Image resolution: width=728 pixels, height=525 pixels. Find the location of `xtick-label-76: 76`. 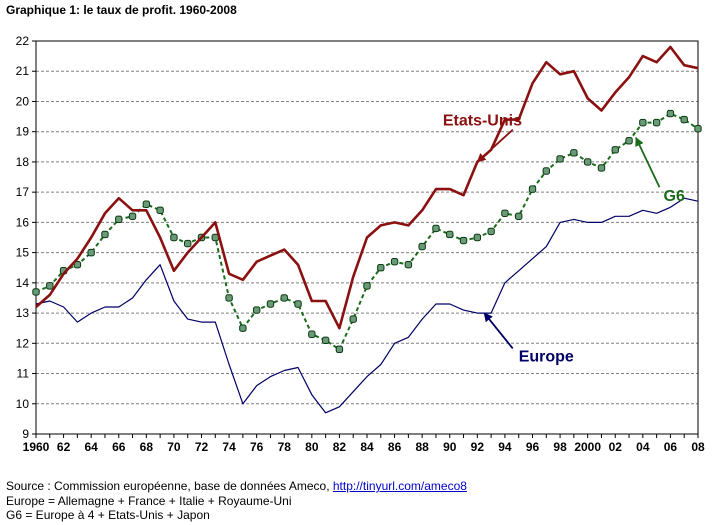

xtick-label-76: 76 is located at coordinates (257, 447).